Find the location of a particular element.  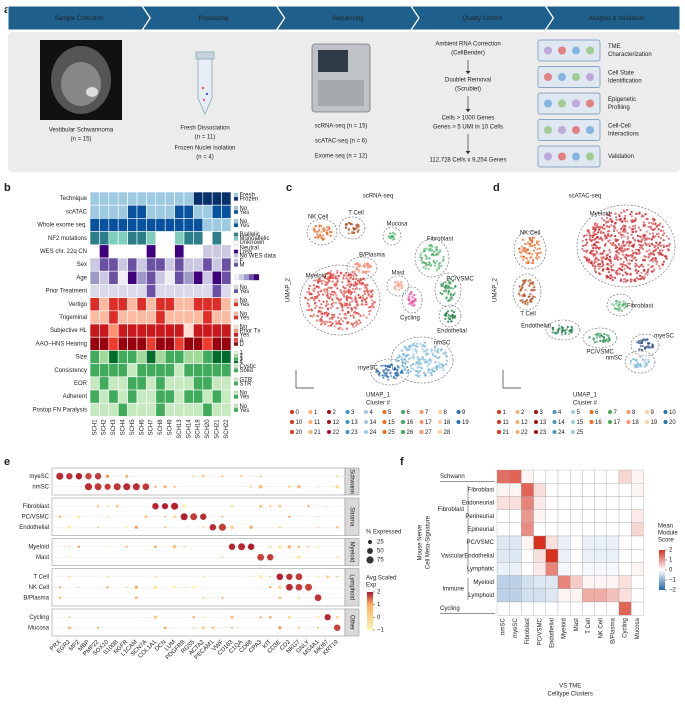

legend-label: 1 is located at coordinates (242, 354).